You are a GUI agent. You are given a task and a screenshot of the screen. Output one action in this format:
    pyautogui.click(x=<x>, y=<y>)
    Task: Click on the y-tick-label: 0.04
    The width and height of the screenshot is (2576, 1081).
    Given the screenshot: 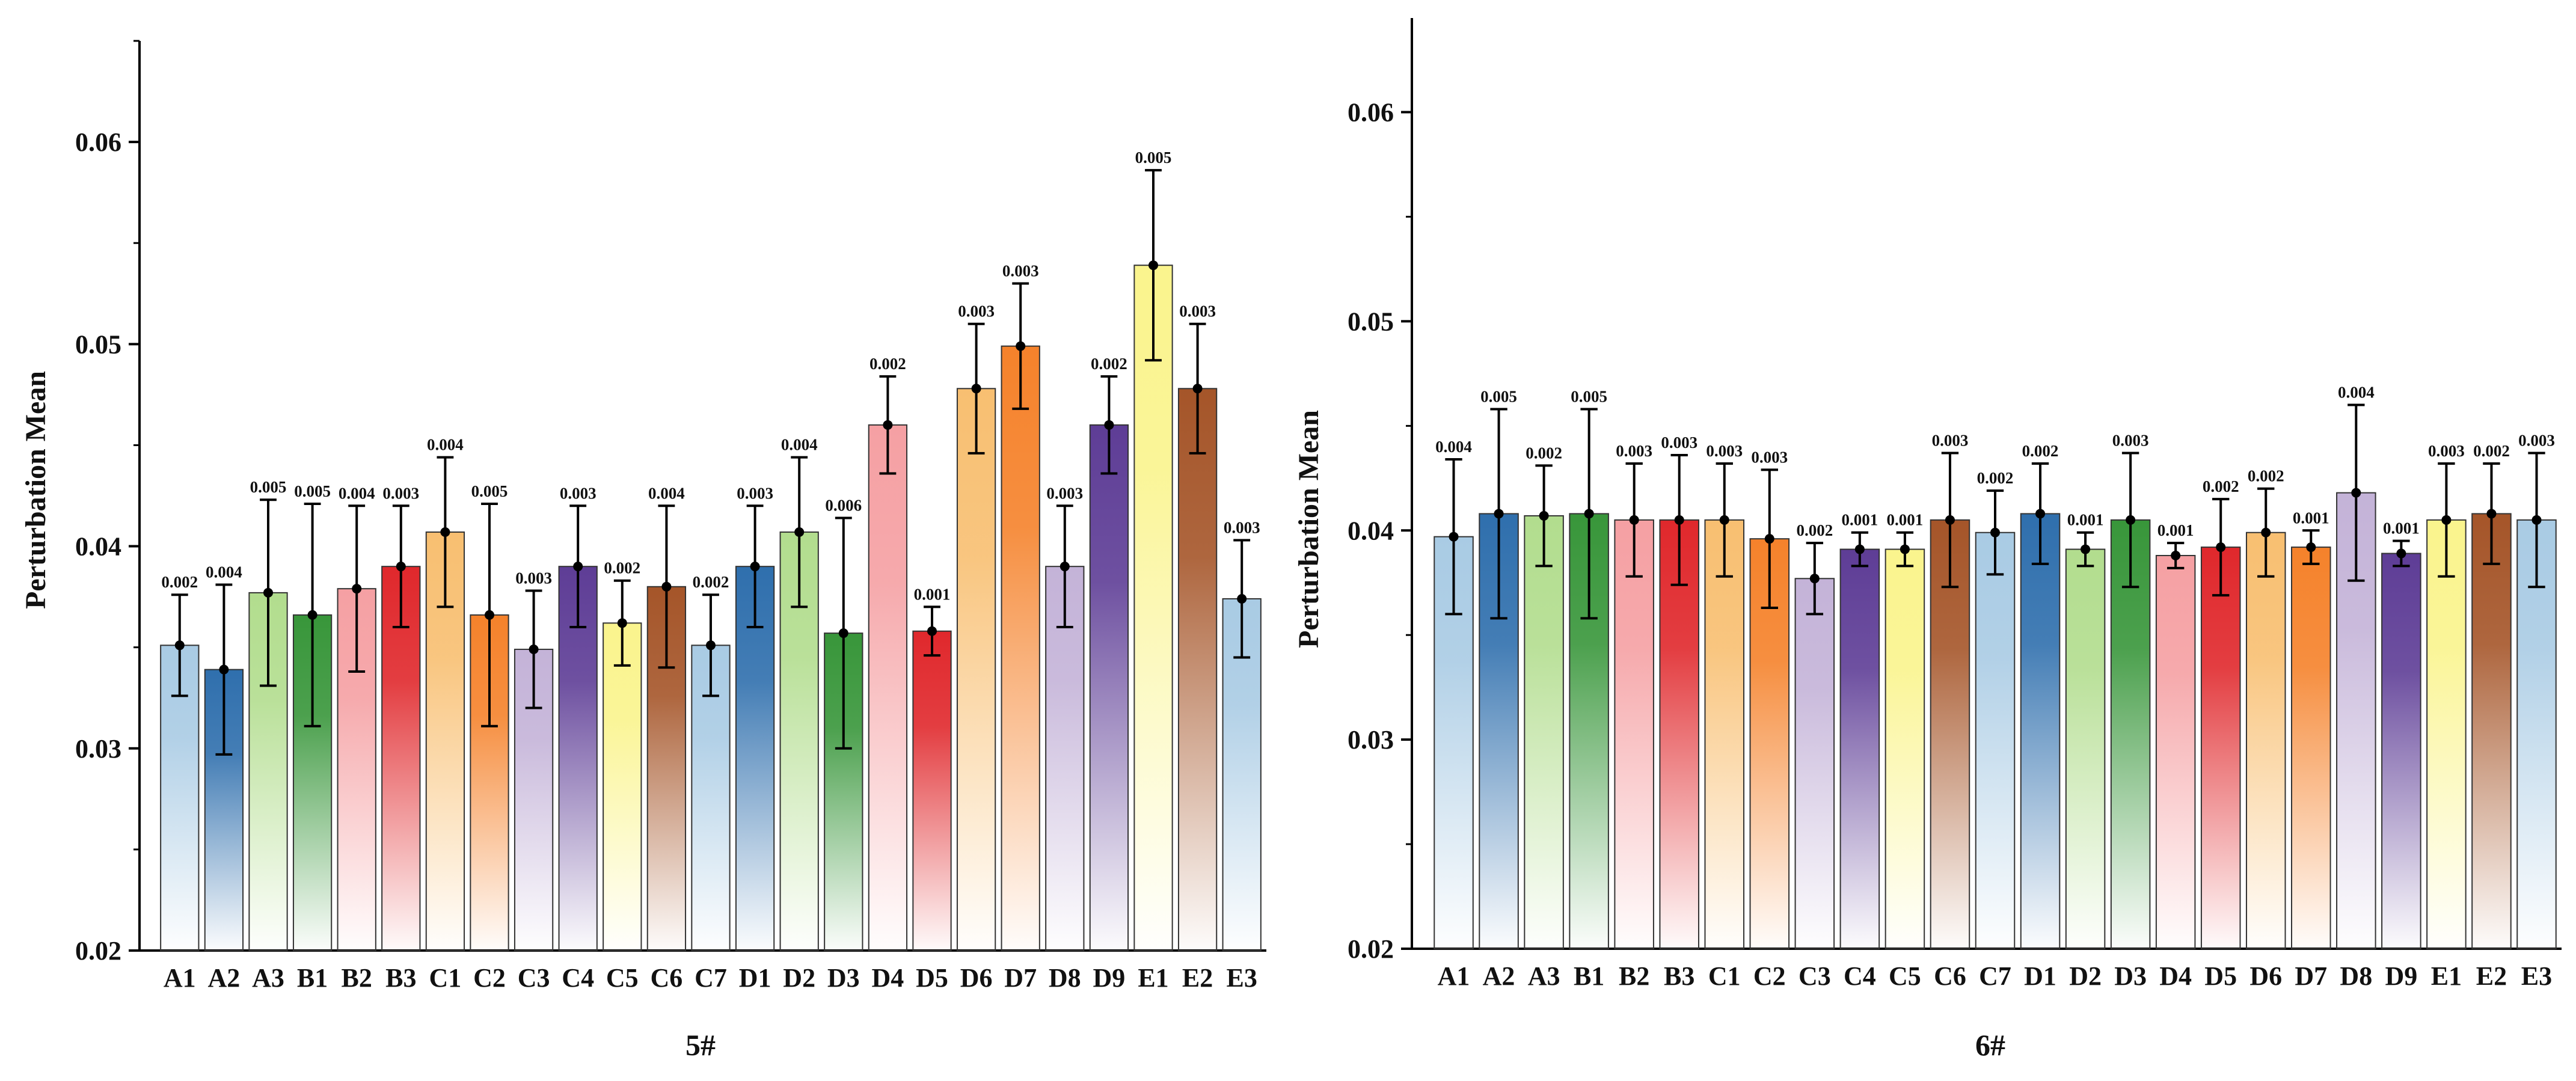 What is the action you would take?
    pyautogui.click(x=1371, y=530)
    